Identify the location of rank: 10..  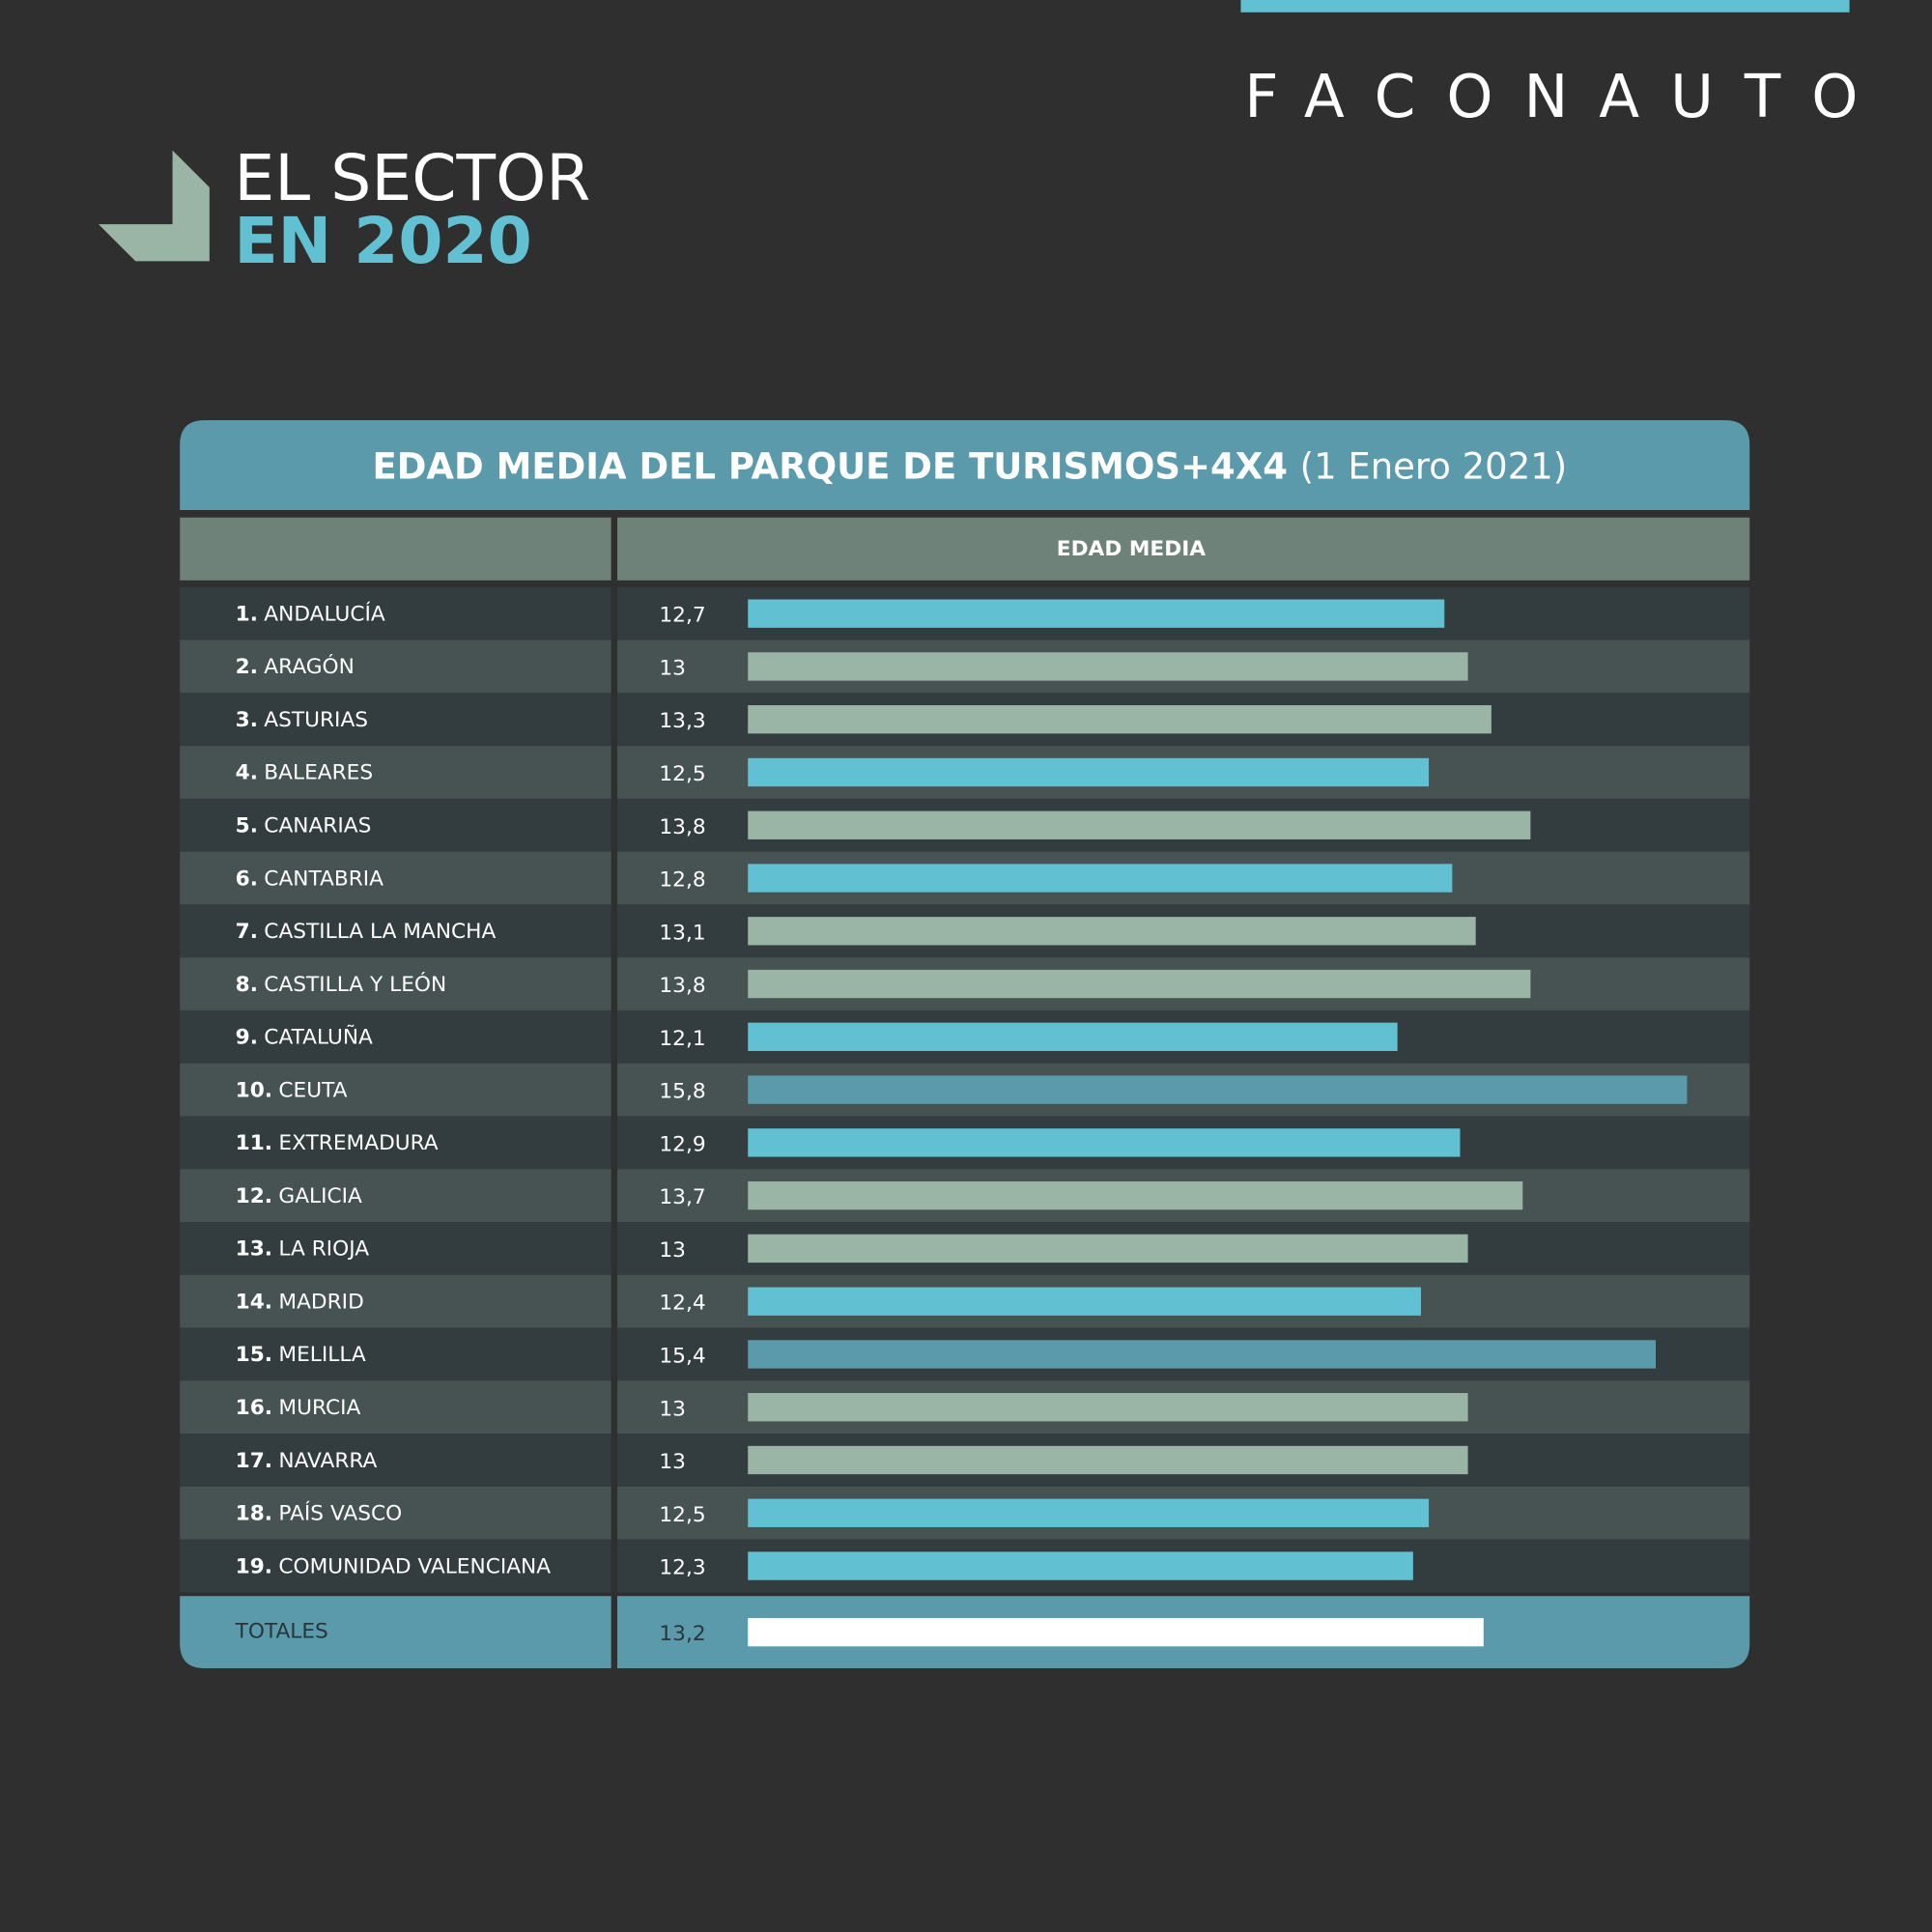
(254, 1090).